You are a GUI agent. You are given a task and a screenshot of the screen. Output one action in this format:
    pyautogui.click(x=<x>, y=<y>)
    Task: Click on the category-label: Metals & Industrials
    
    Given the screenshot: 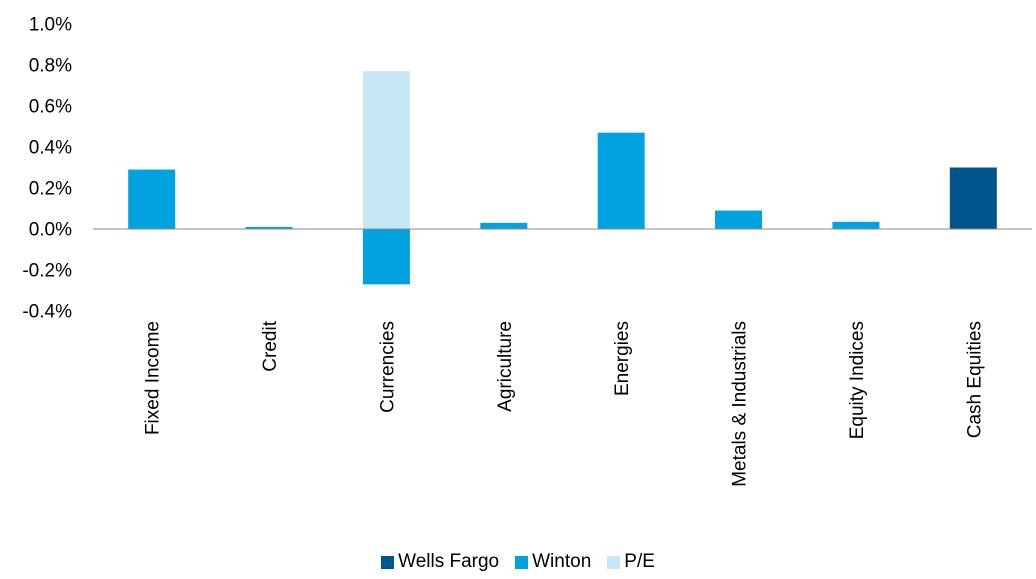 What is the action you would take?
    pyautogui.click(x=740, y=404)
    